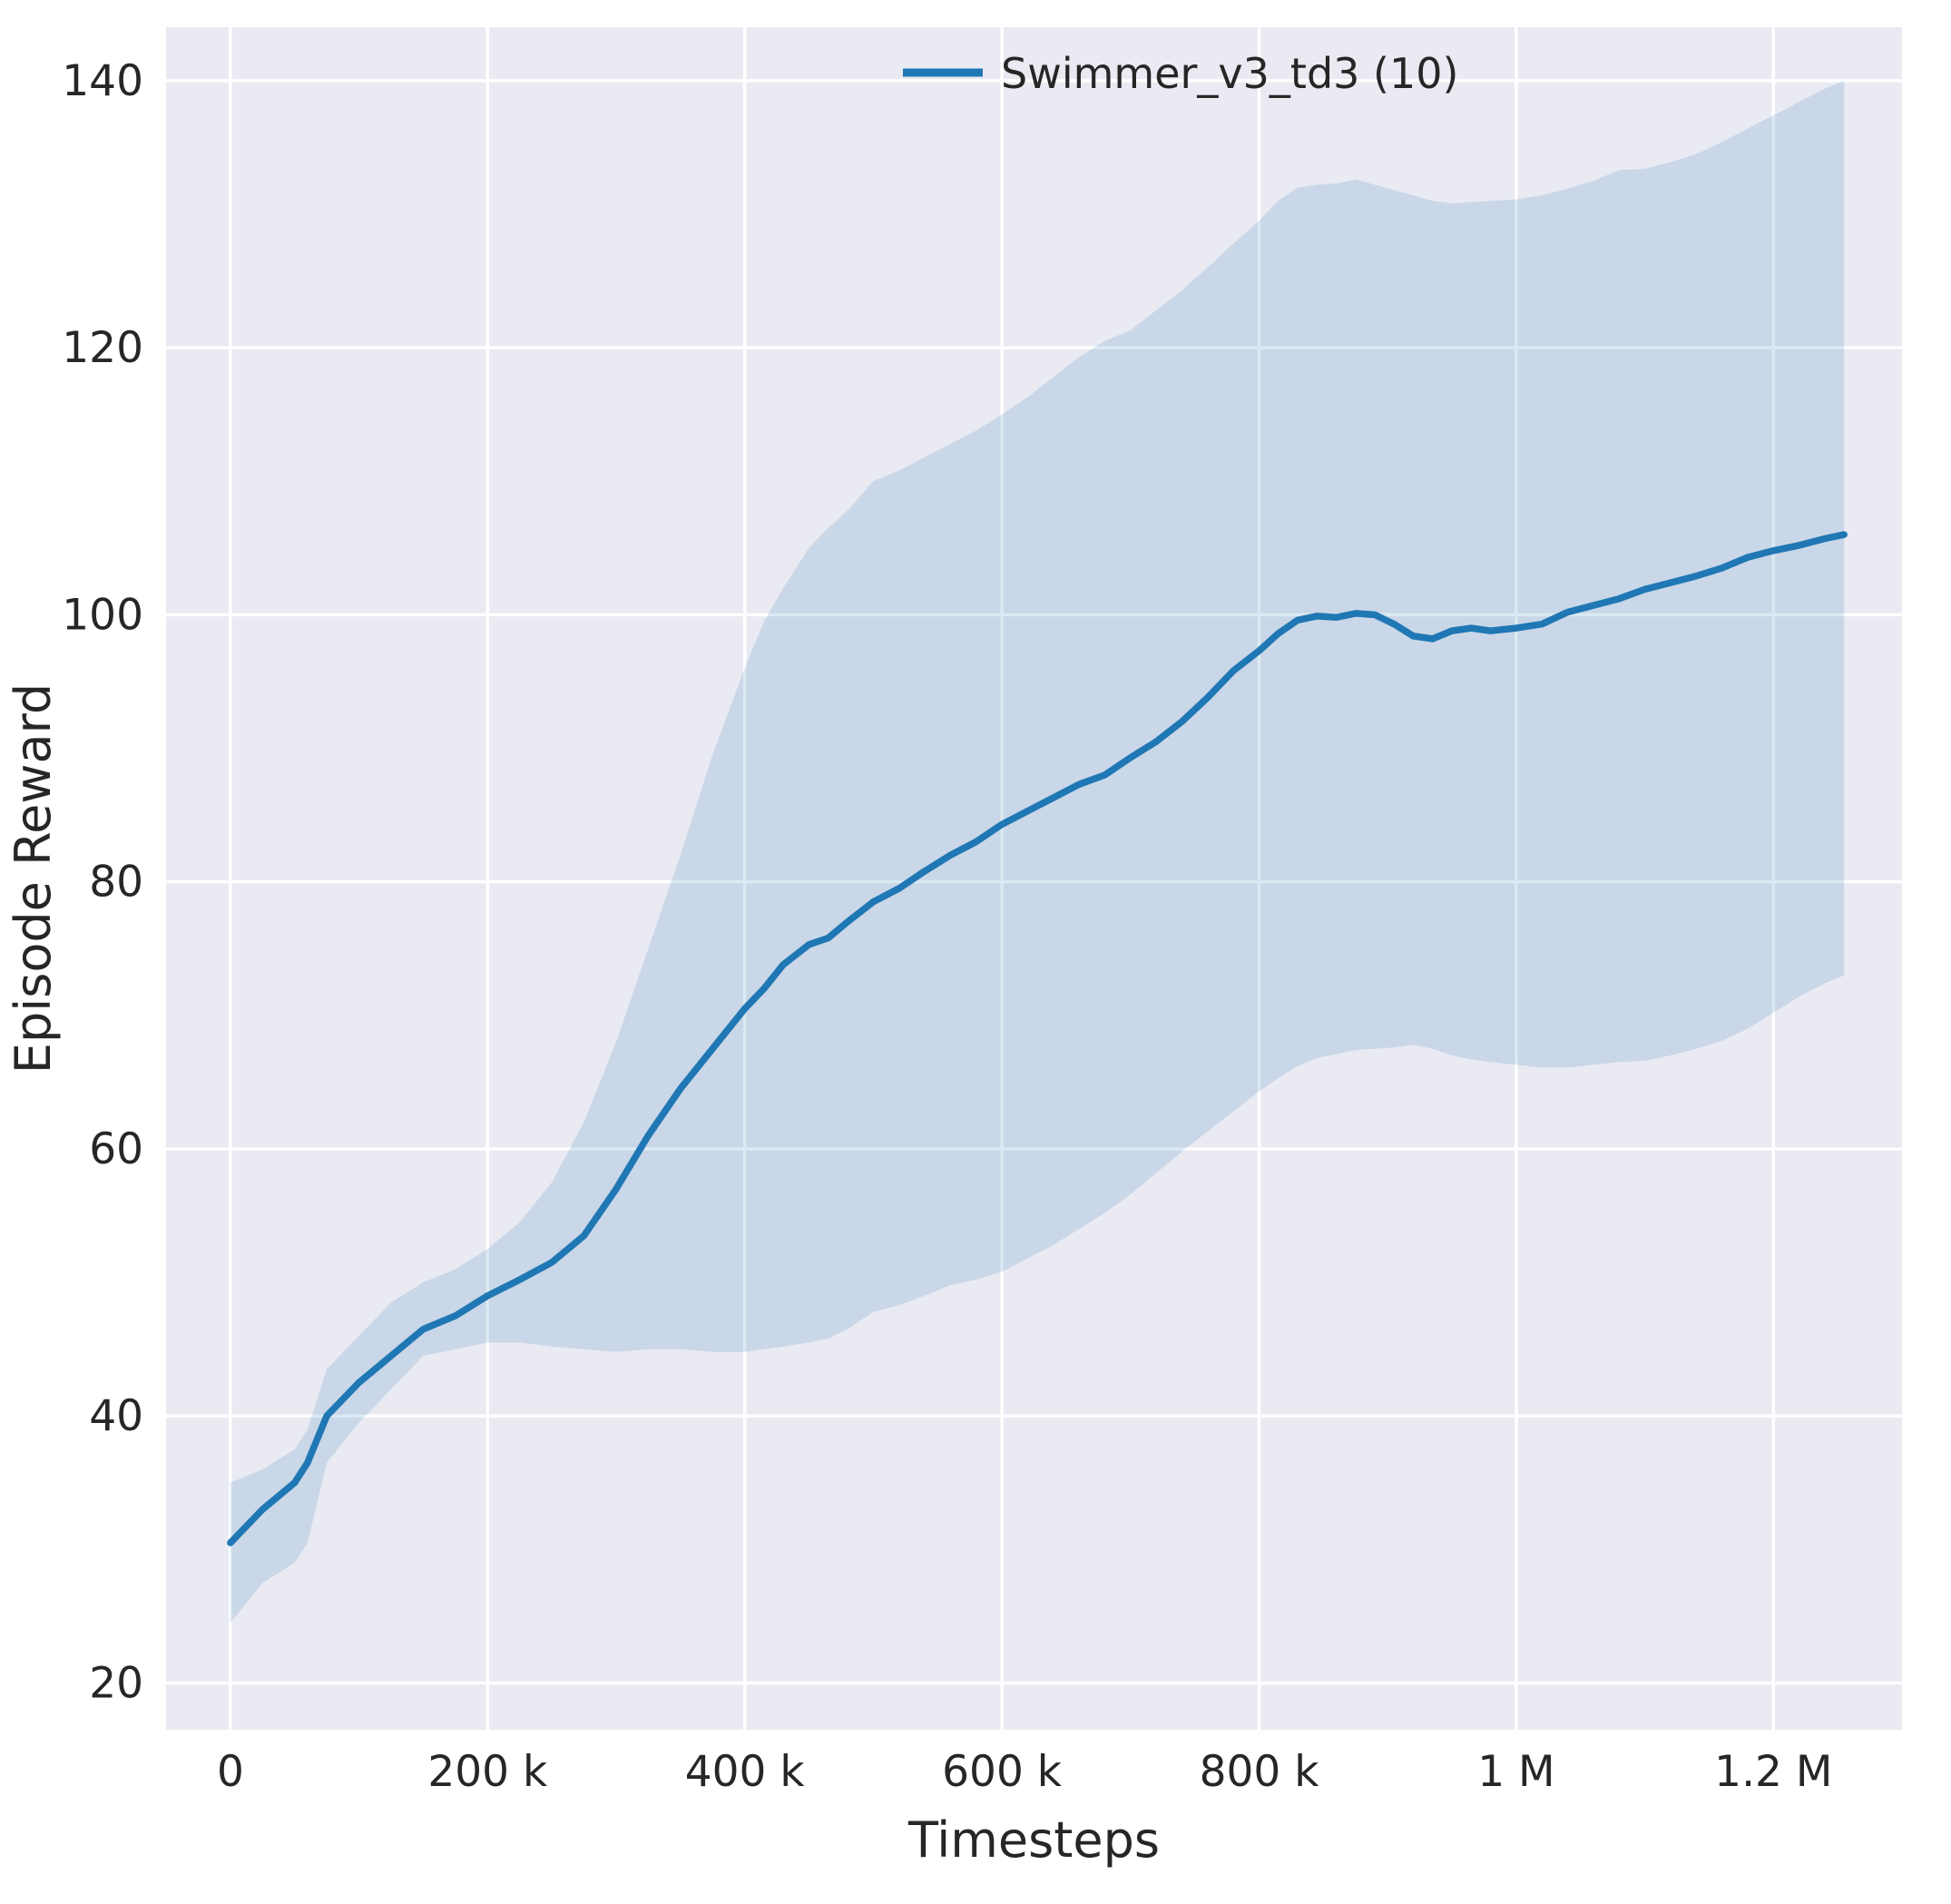 This screenshot has height=1904, width=1951. I want to click on x-tick-label: 600 k, so click(1003, 1772).